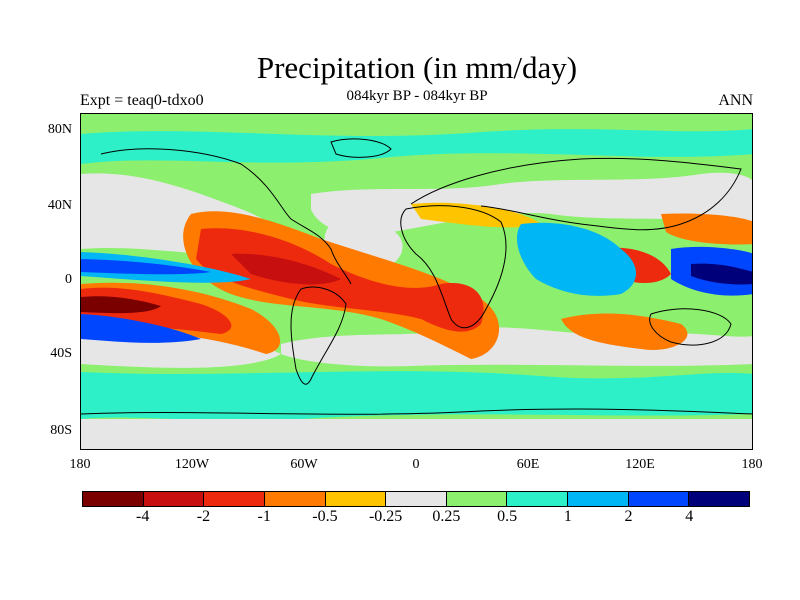 The width and height of the screenshot is (800, 600). I want to click on coast-south-america, so click(318, 335).